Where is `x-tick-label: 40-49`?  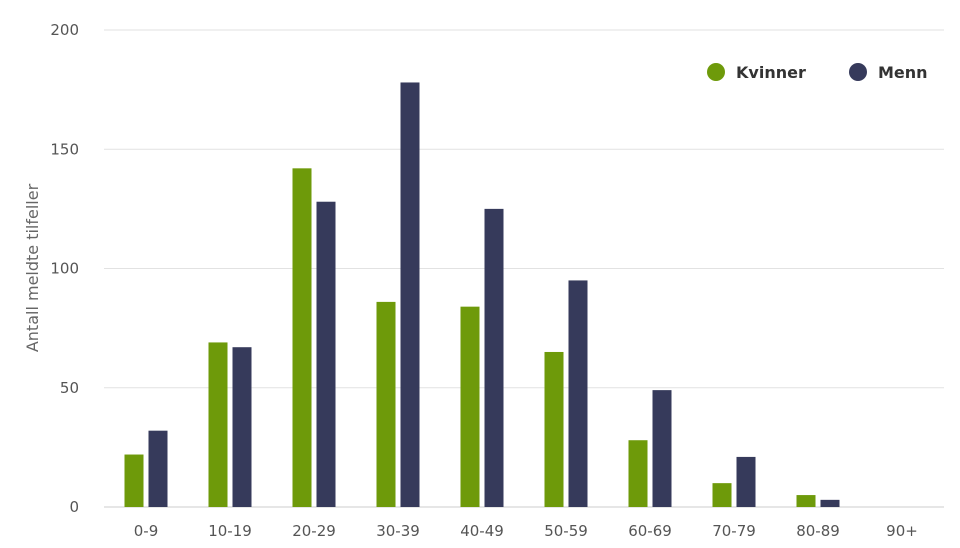 x-tick-label: 40-49 is located at coordinates (482, 531).